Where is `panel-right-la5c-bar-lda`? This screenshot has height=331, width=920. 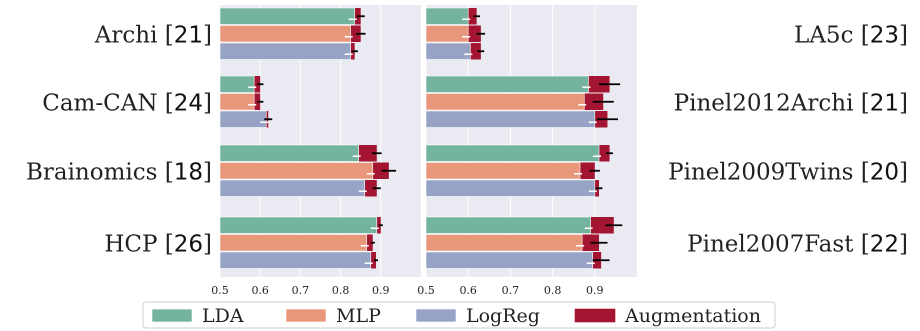 panel-right-la5c-bar-lda is located at coordinates (447, 16).